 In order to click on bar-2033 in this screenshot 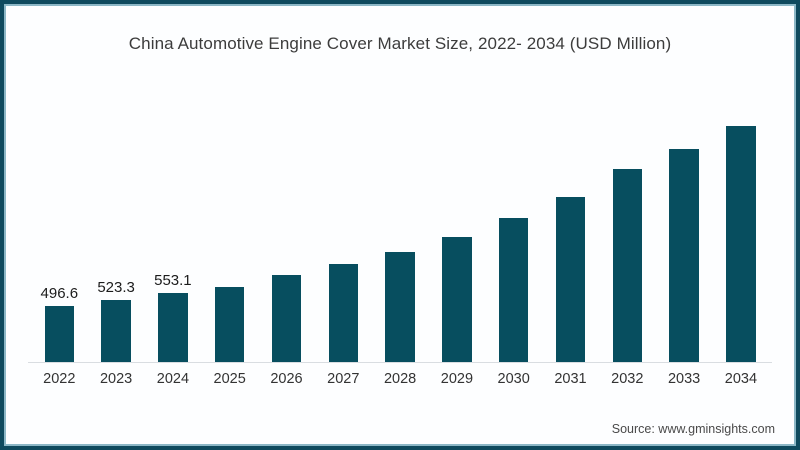, I will do `click(684, 255)`.